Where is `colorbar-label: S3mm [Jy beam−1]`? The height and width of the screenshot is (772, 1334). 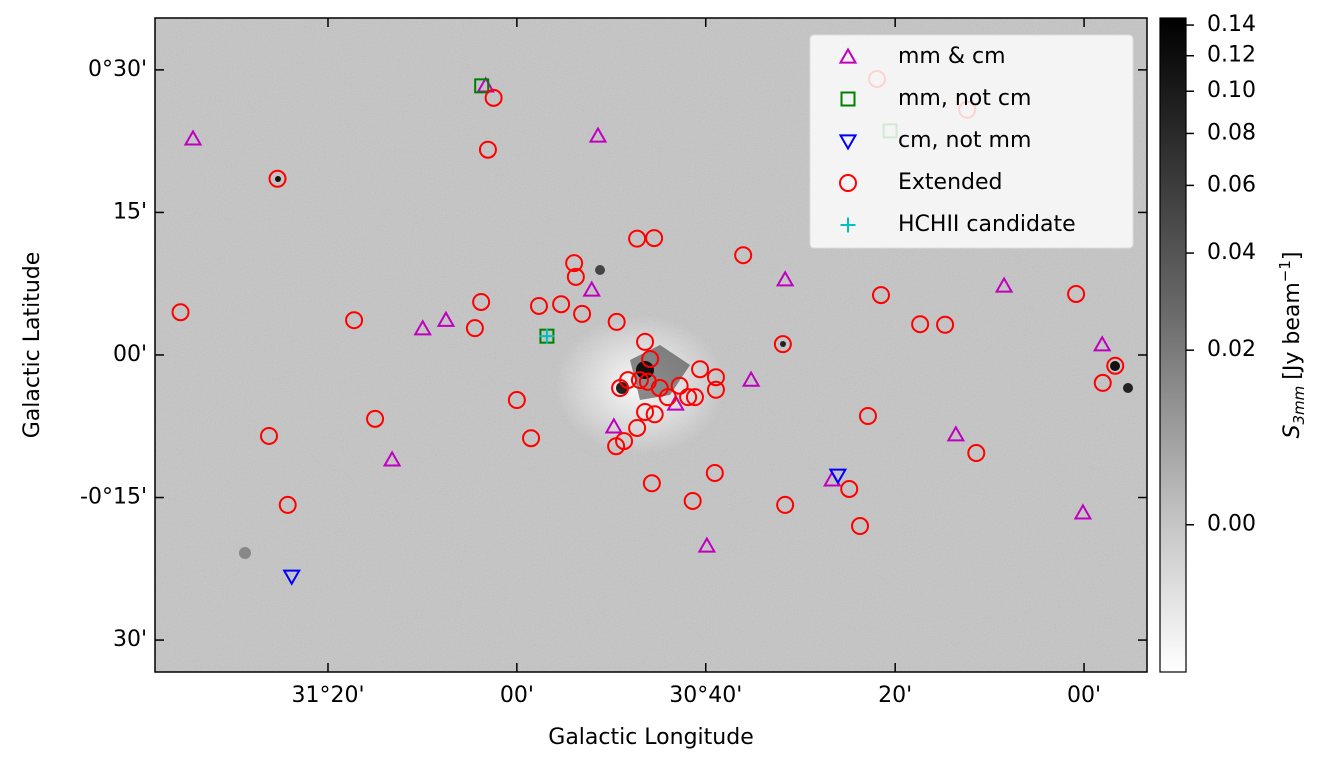 colorbar-label: S3mm [Jy beam−1] is located at coordinates (1292, 345).